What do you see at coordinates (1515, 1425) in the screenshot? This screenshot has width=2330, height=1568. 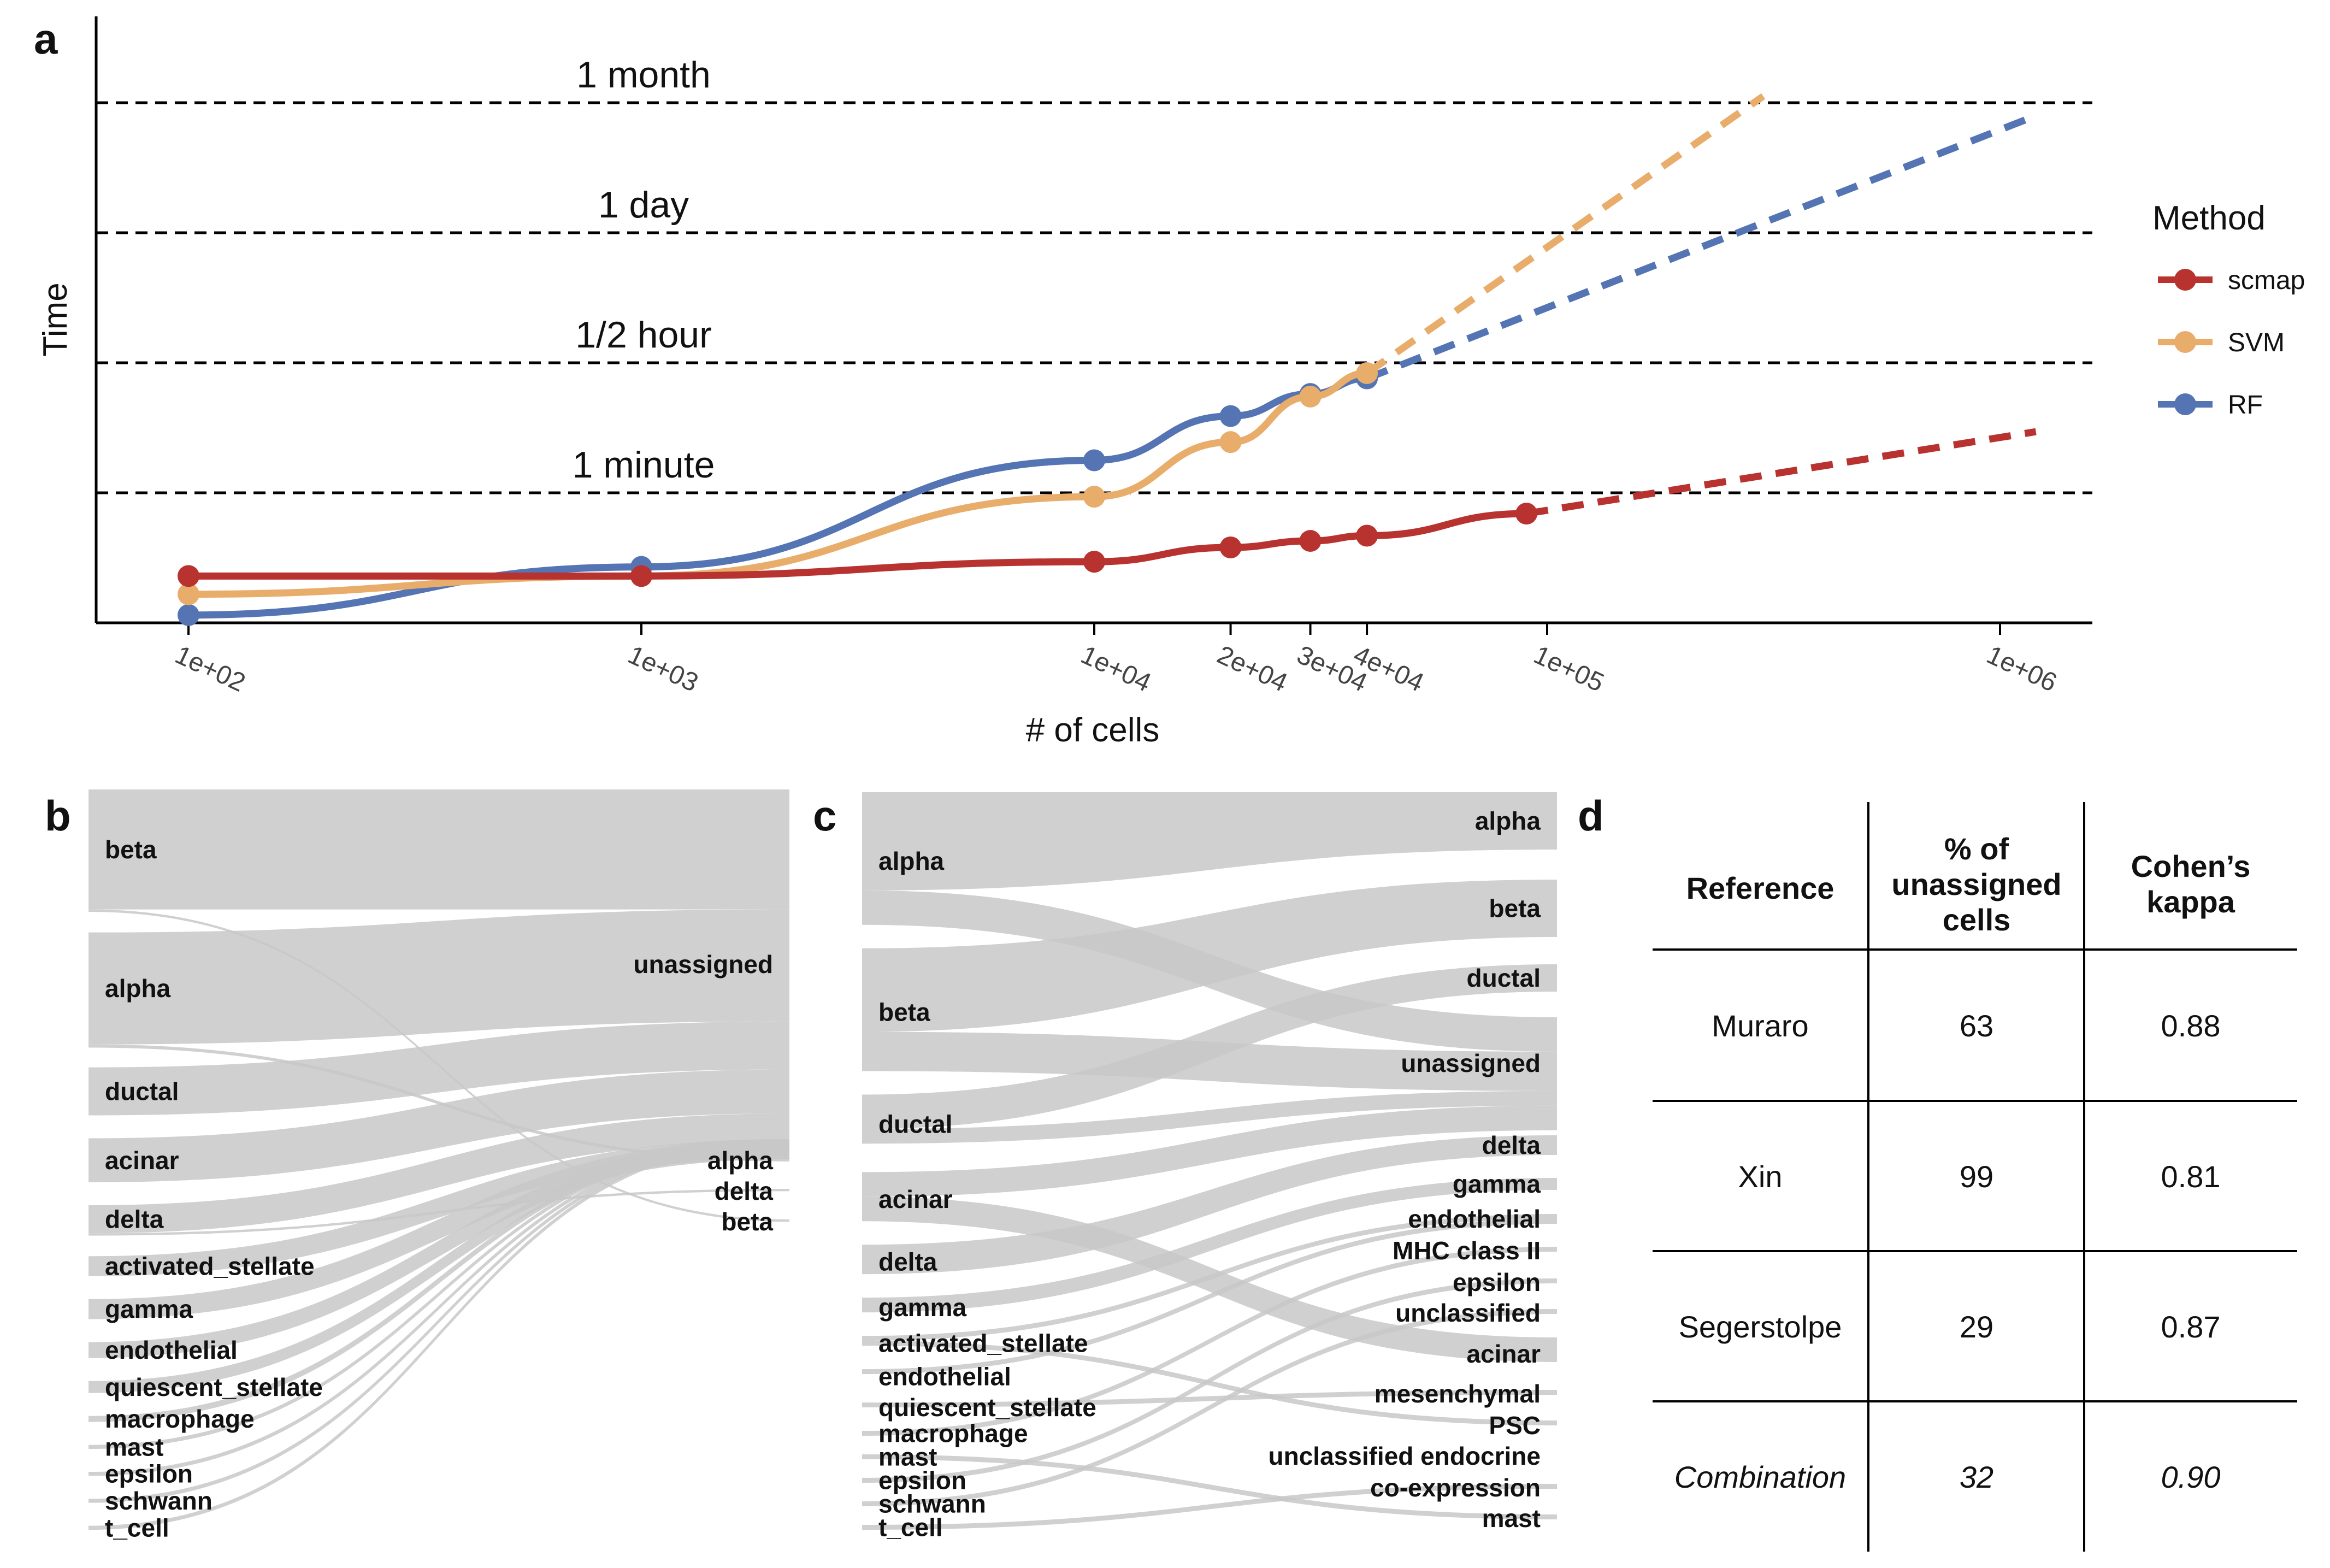 I see `sankey-right-label: PSC` at bounding box center [1515, 1425].